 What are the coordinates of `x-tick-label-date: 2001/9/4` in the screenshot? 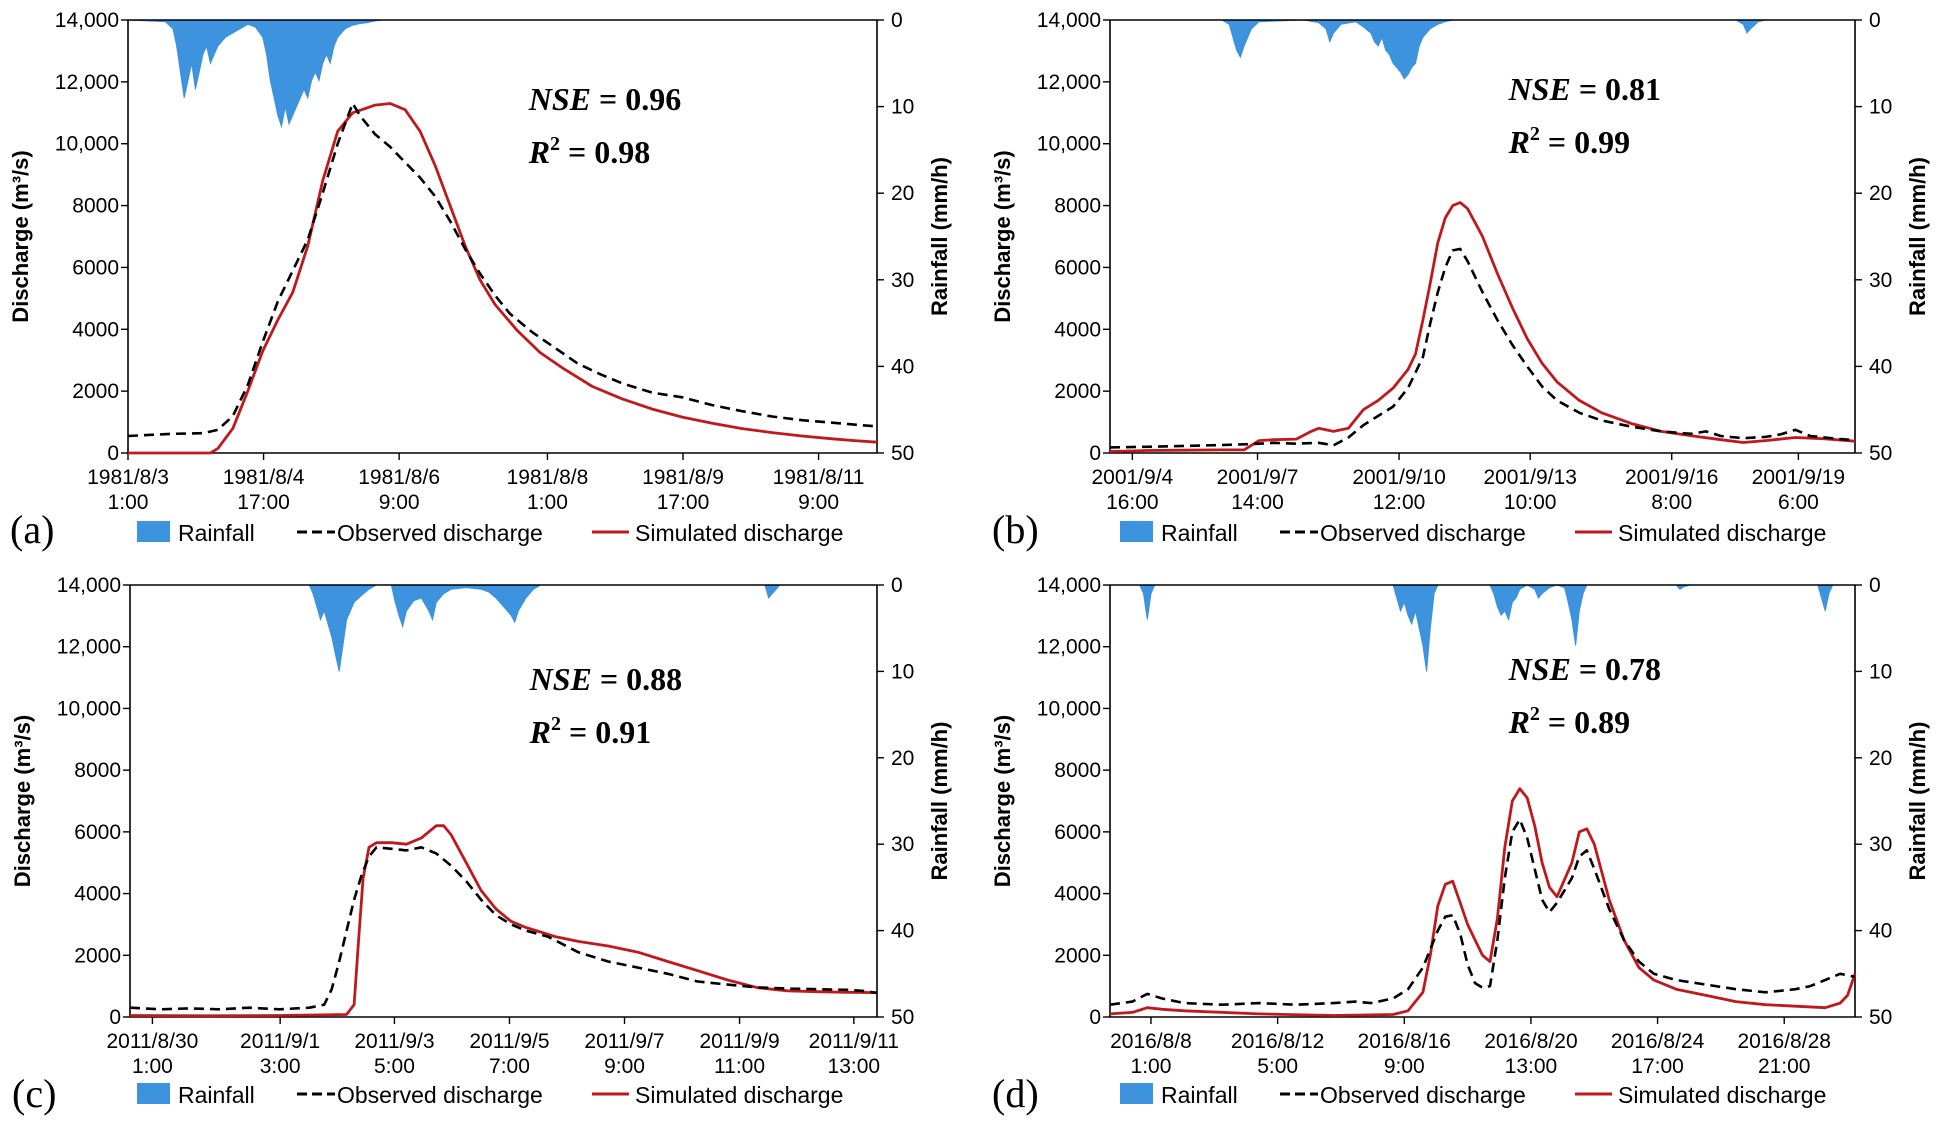 It's located at (1132, 477).